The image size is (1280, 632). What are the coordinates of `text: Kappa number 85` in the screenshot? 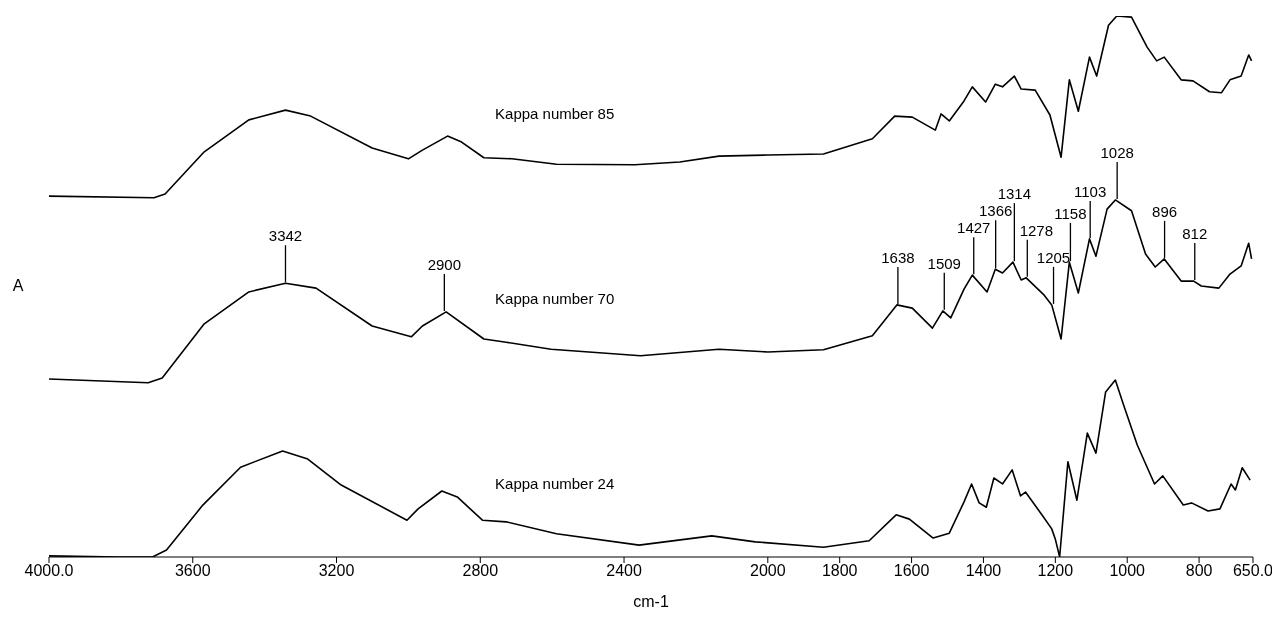 It's located at (555, 114).